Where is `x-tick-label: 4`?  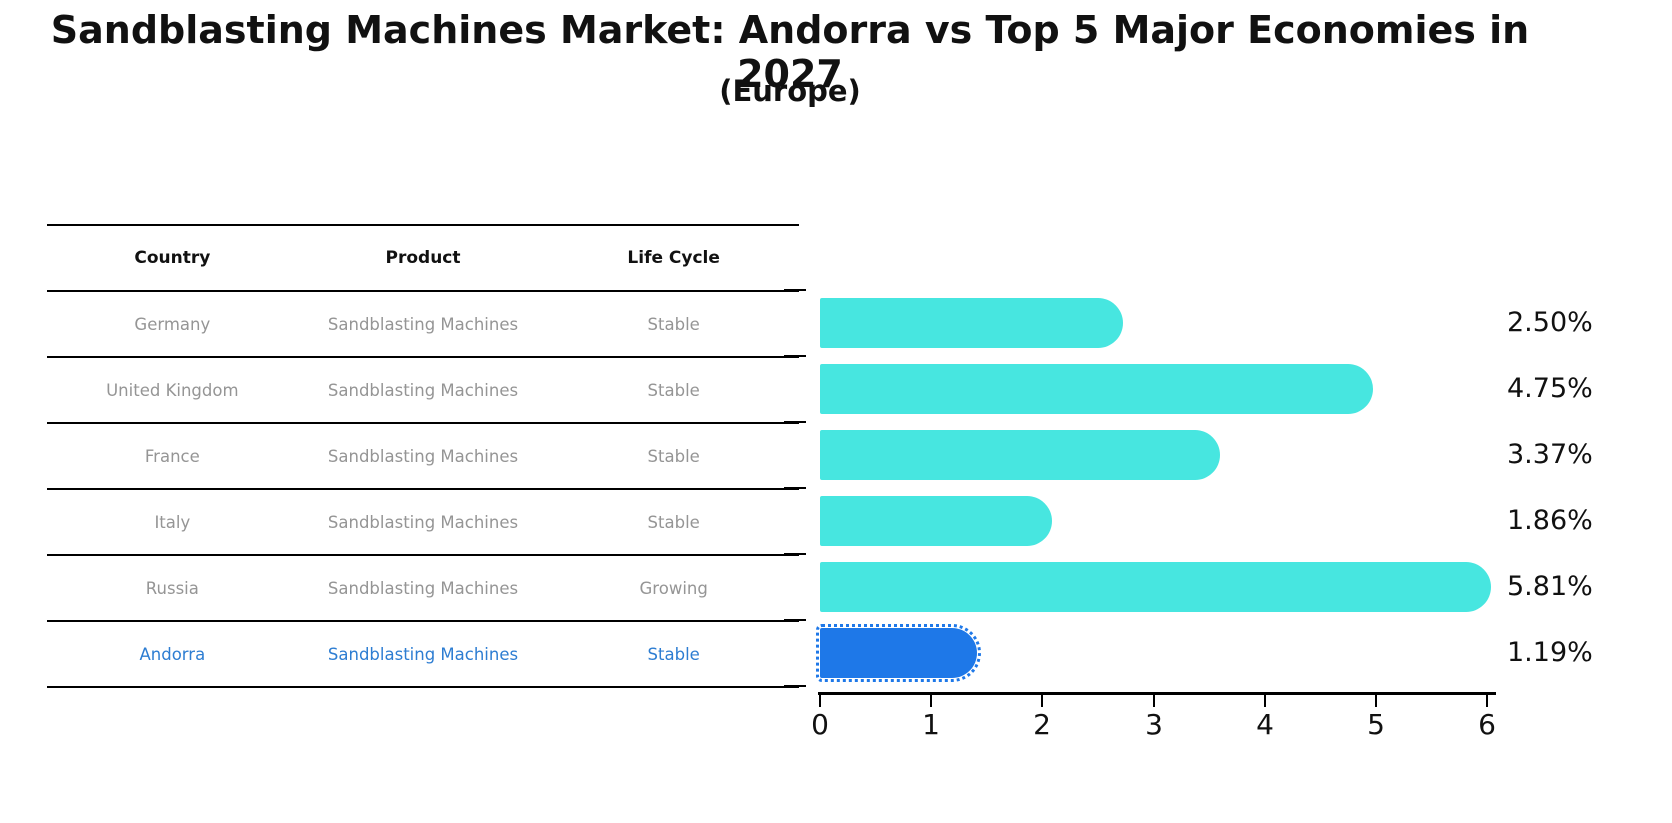
x-tick-label: 4 is located at coordinates (1265, 724).